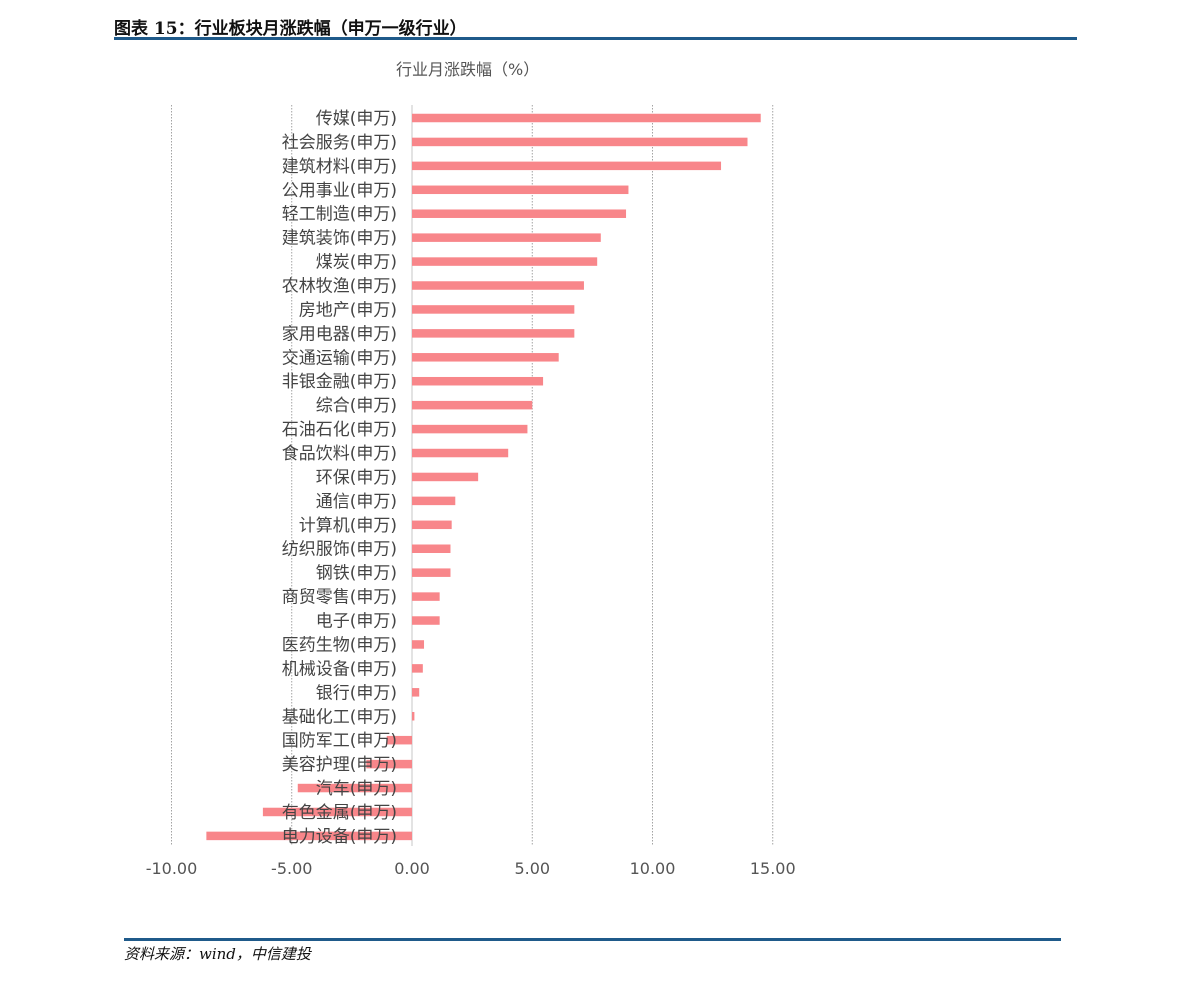 The width and height of the screenshot is (1191, 981). Describe the element at coordinates (339, 382) in the screenshot. I see `category-label: 非银金融(申万)` at that location.